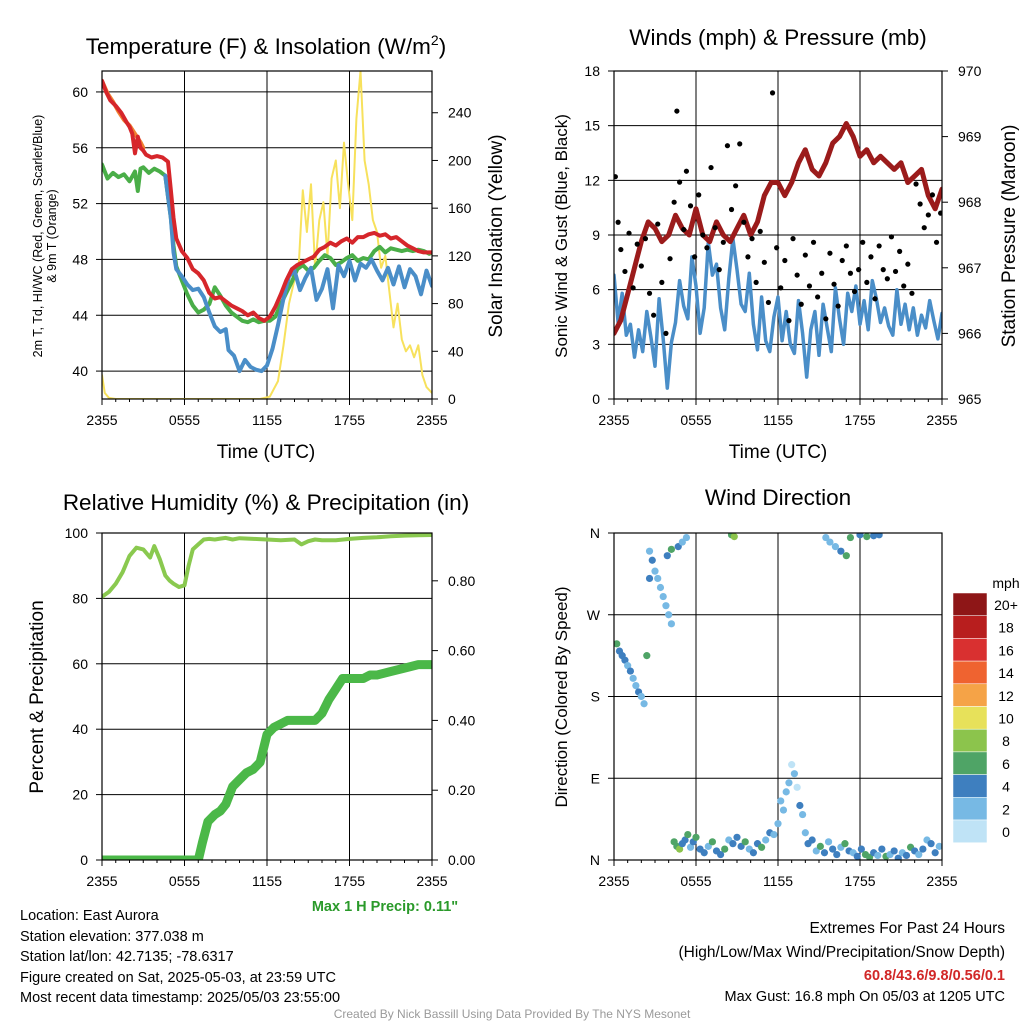 Image resolution: width=1024 pixels, height=1024 pixels. What do you see at coordinates (970, 333) in the screenshot?
I see `y2-tick-label: 966` at bounding box center [970, 333].